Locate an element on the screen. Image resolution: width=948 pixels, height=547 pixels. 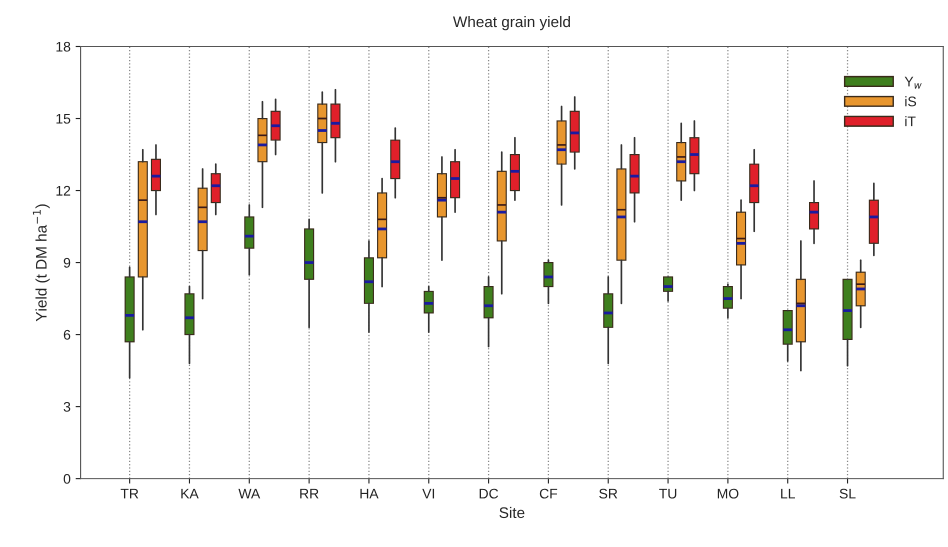
legend-label: iS is located at coordinates (910, 101).